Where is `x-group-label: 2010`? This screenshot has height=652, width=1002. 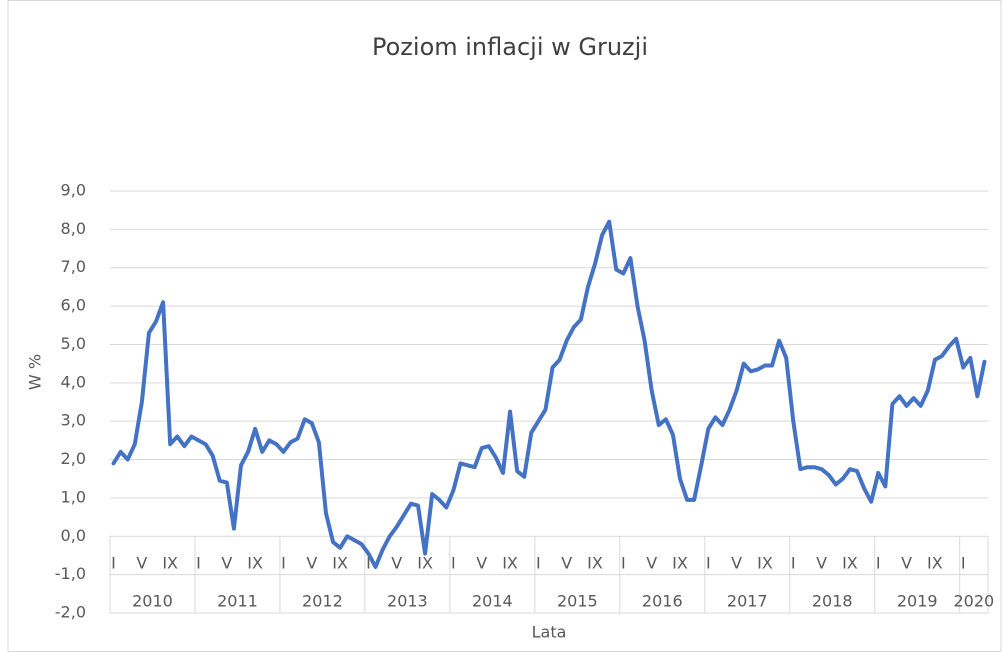
x-group-label: 2010 is located at coordinates (152, 601).